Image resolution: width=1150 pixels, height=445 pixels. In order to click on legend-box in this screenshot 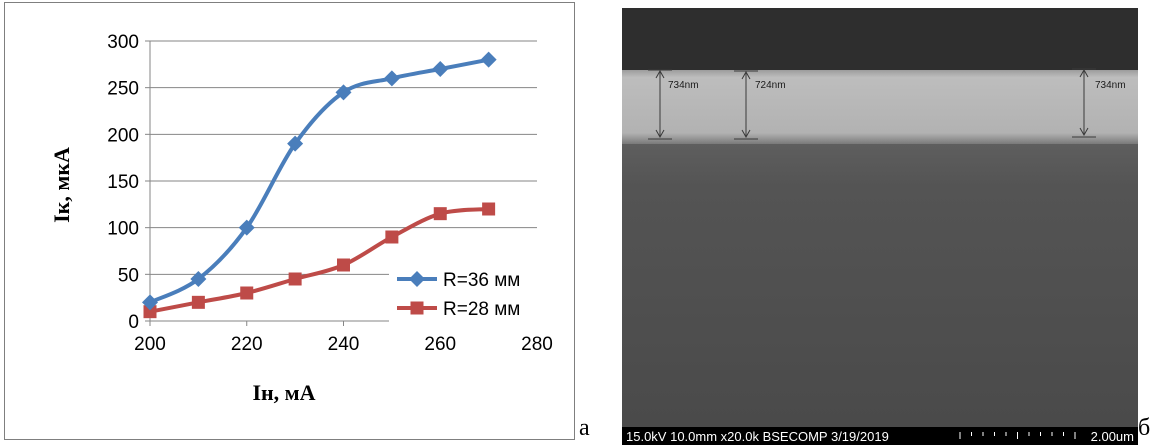, I will do `click(472, 293)`.